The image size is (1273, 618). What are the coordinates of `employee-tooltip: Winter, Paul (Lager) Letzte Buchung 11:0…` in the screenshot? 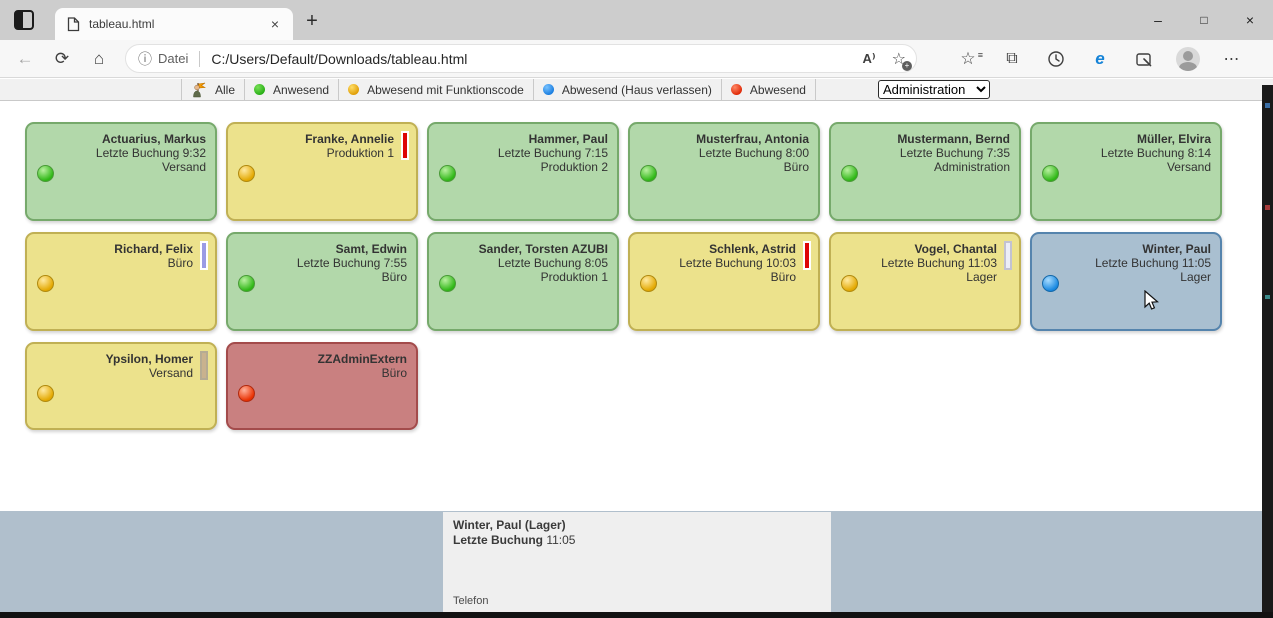 It's located at (637, 562).